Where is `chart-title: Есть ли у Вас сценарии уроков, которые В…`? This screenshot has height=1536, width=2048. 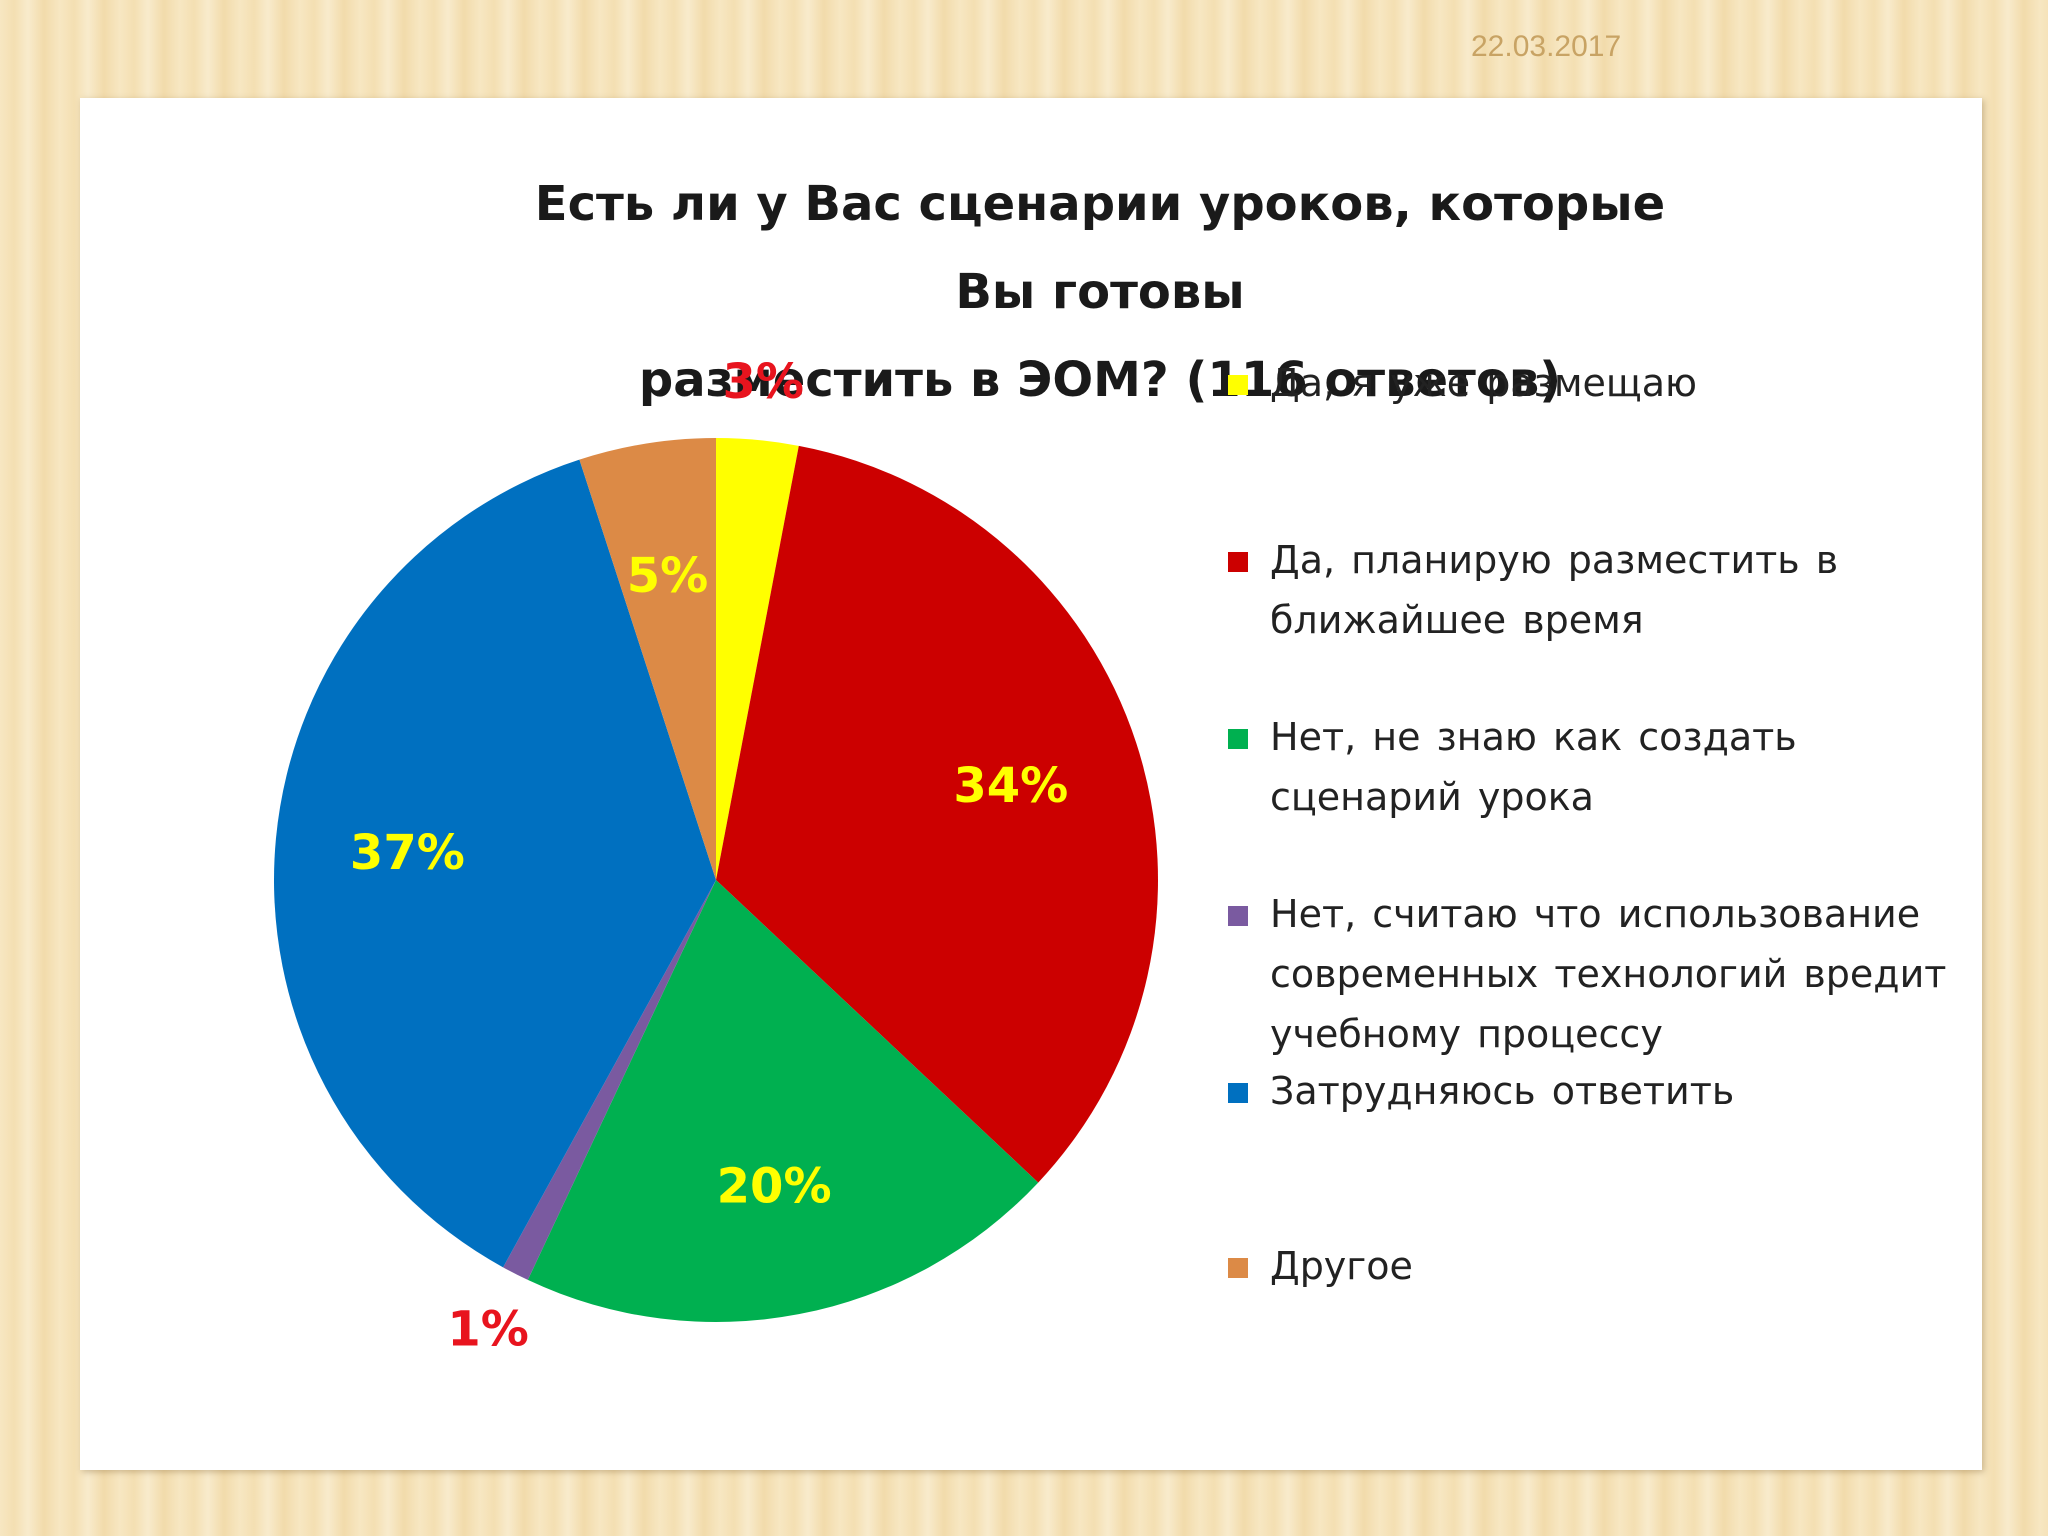 chart-title: Есть ли у Вас сценарии уроков, которые В… is located at coordinates (1100, 292).